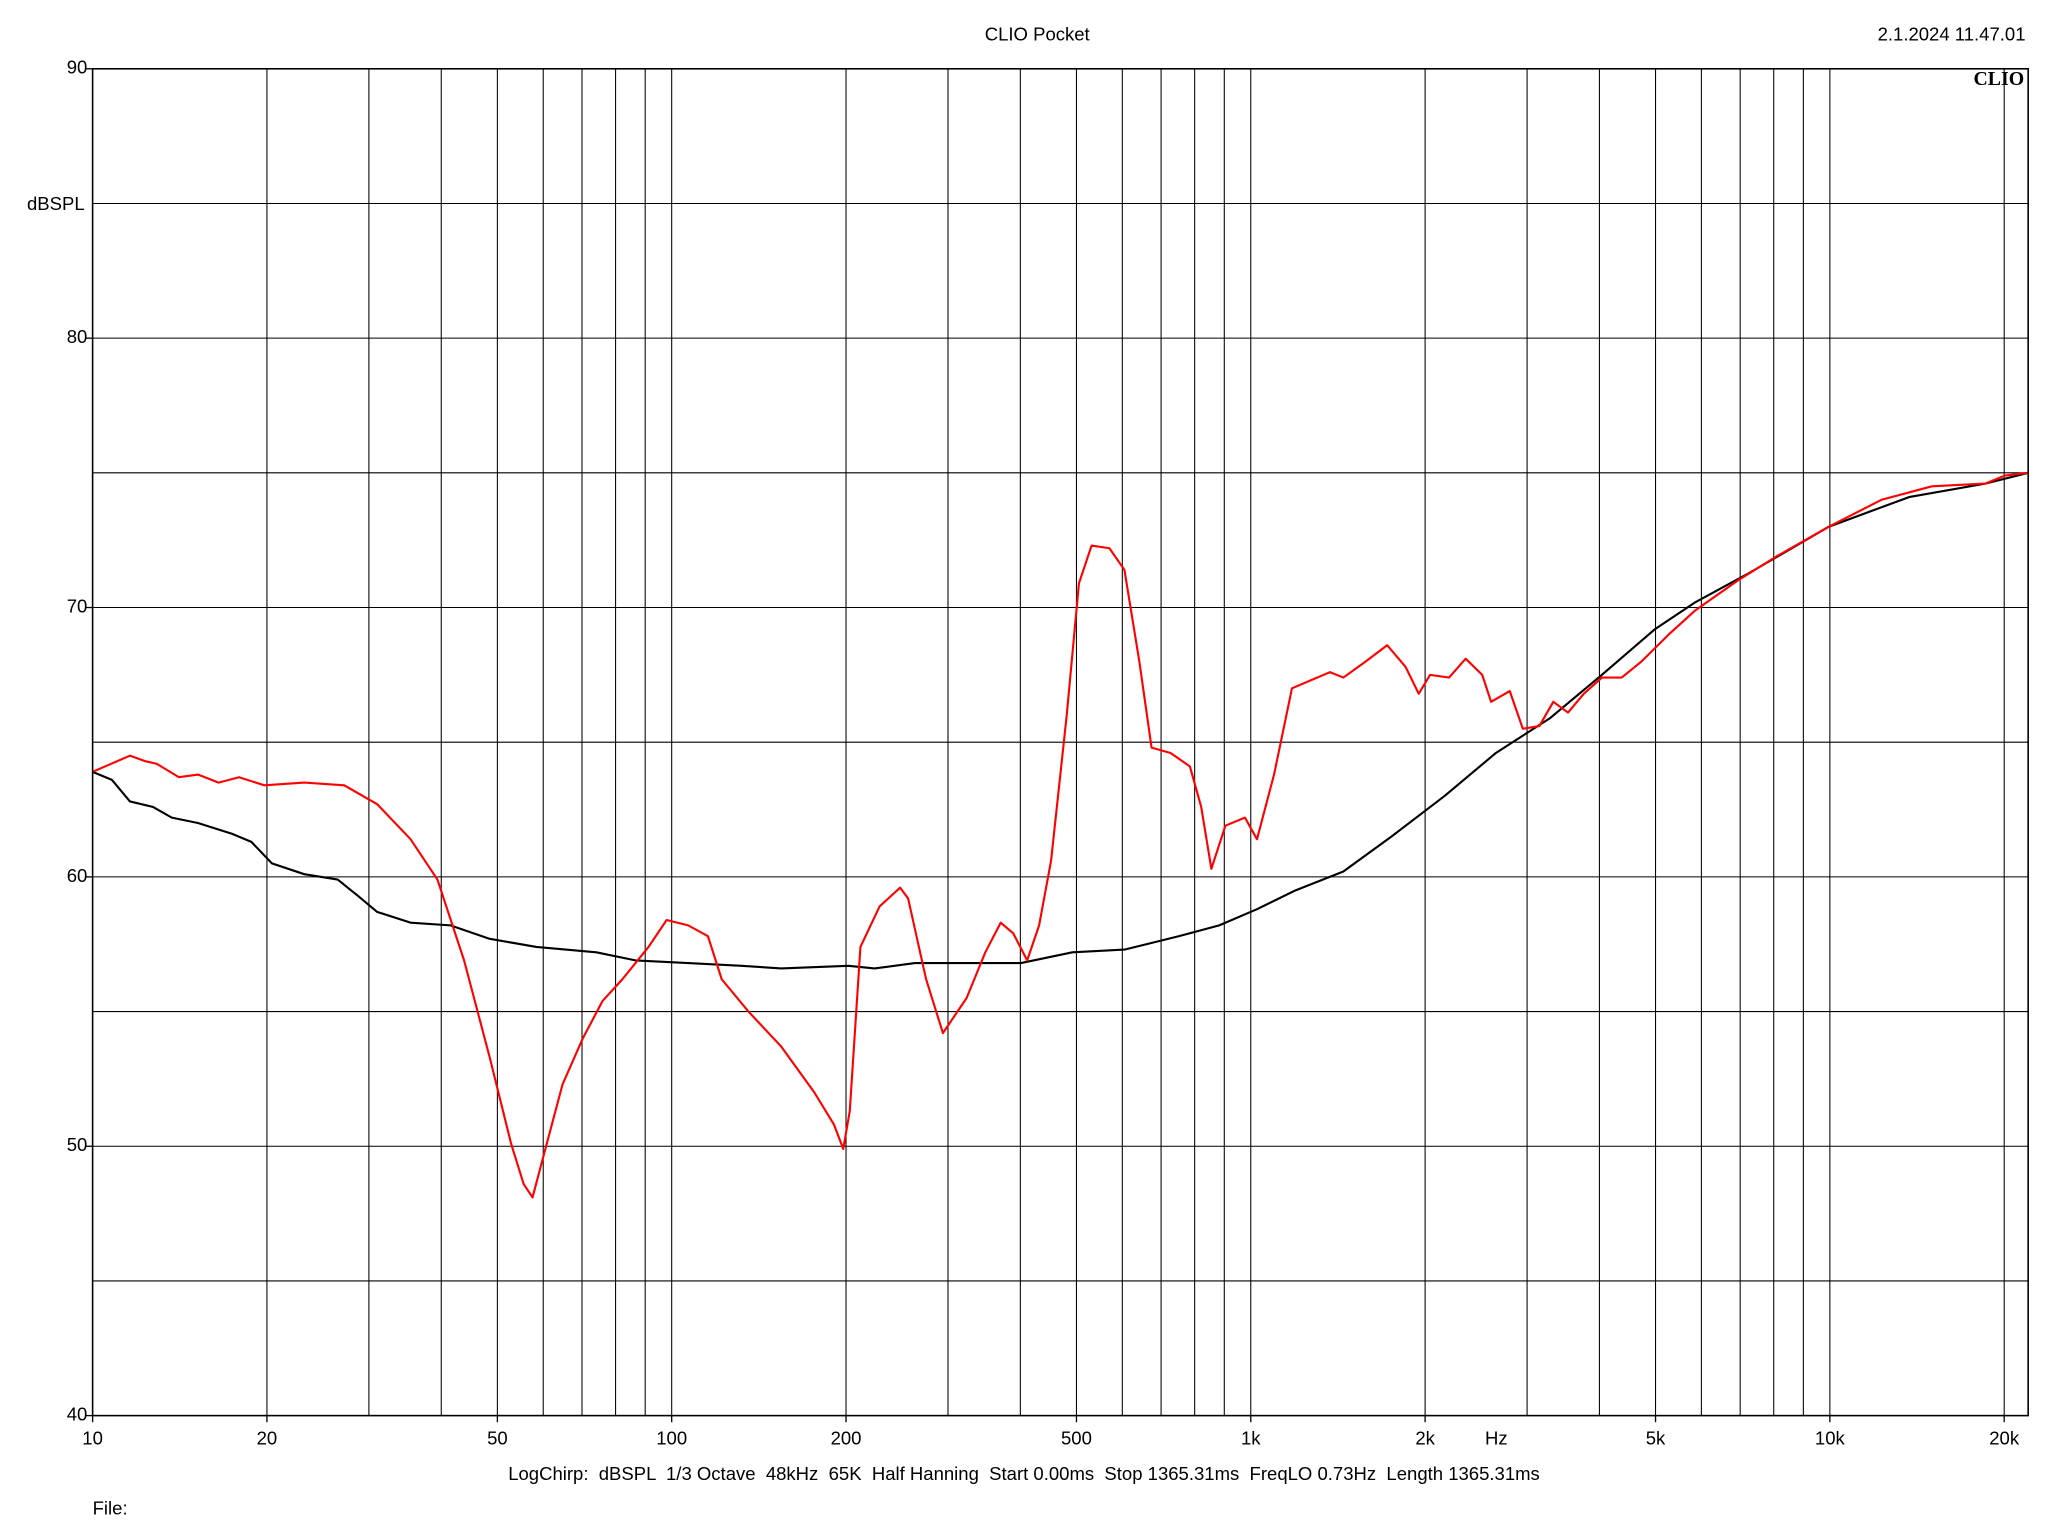  I want to click on x-axis-label: Hz, so click(1496, 1437).